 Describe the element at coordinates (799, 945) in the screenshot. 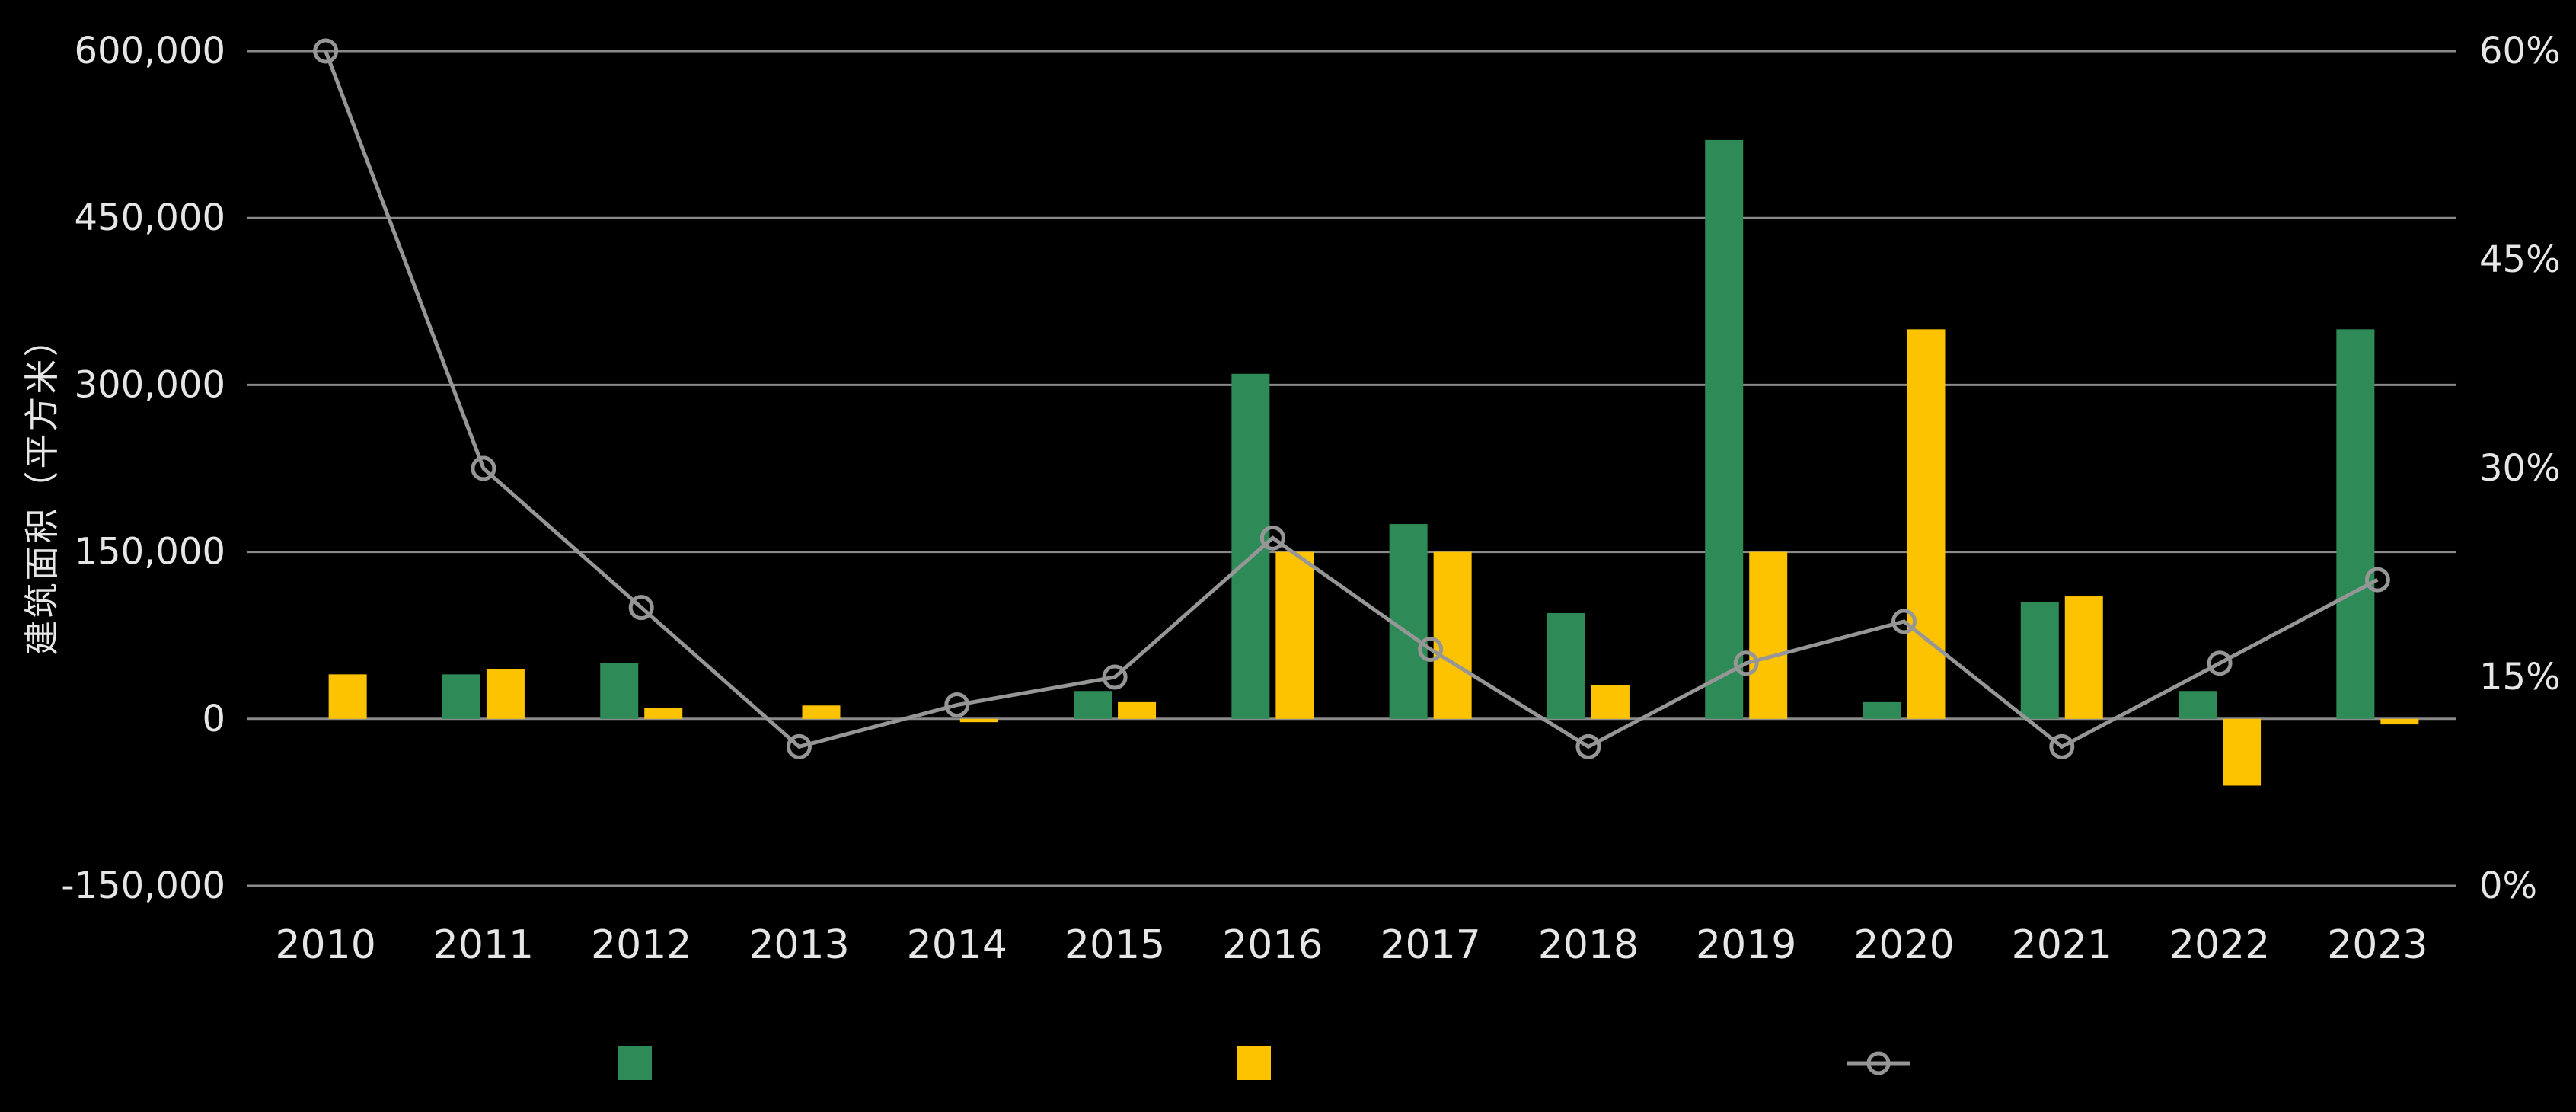

I see `x-axis-tick-label: 2013` at that location.